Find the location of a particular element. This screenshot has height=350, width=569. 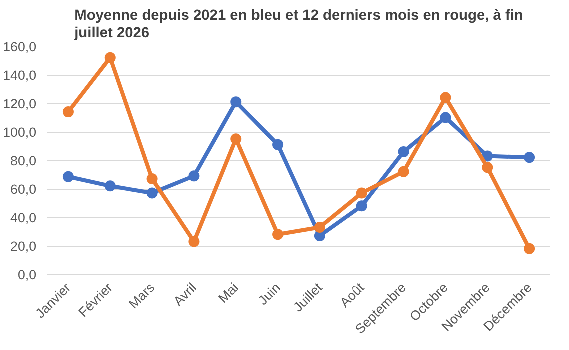

x-tick-label: Mai is located at coordinates (229, 293).